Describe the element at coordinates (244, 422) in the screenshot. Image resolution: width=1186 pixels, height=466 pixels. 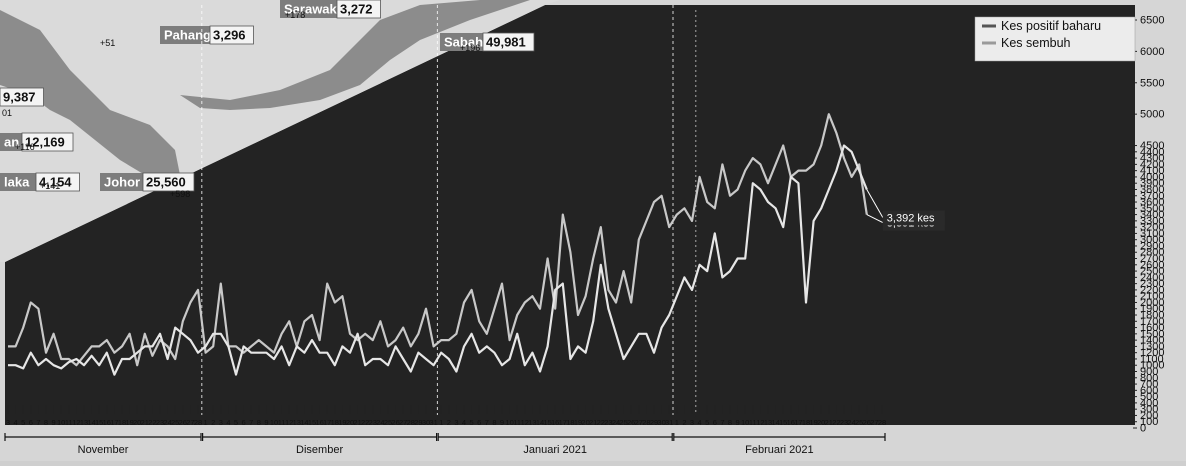
I see `x-tick-label: 6` at that location.